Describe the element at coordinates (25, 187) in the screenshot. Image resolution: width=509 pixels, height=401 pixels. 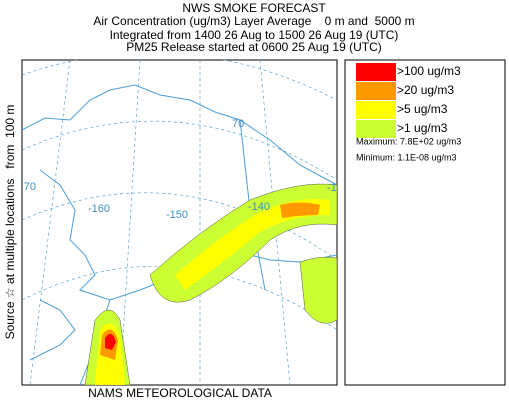
I see `grid-label: -170` at that location.